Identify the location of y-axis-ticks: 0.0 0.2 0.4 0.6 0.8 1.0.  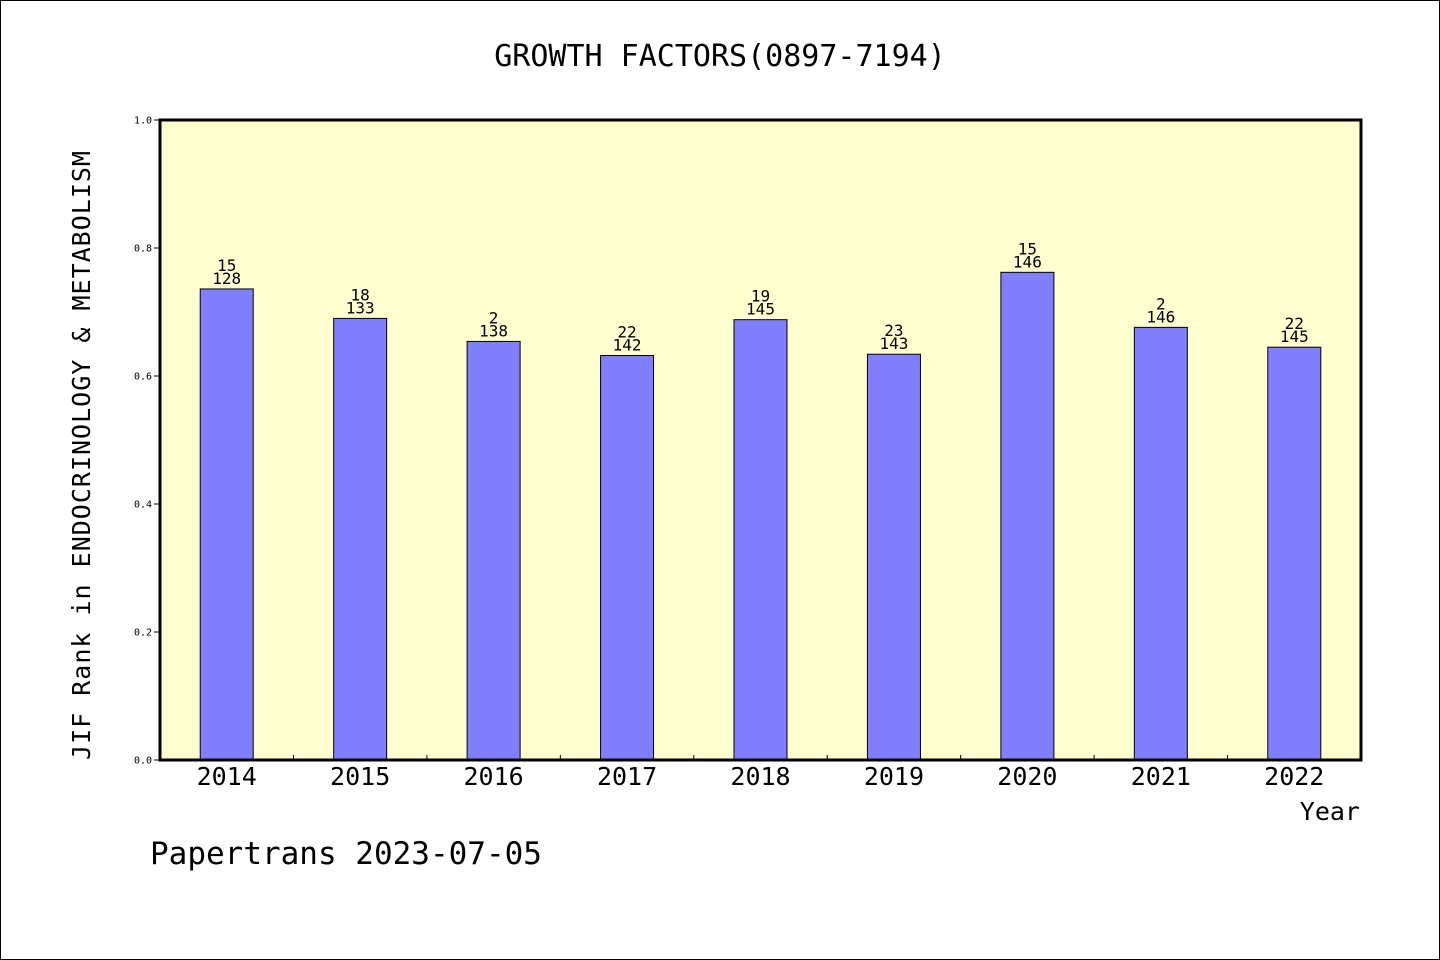
(147, 441).